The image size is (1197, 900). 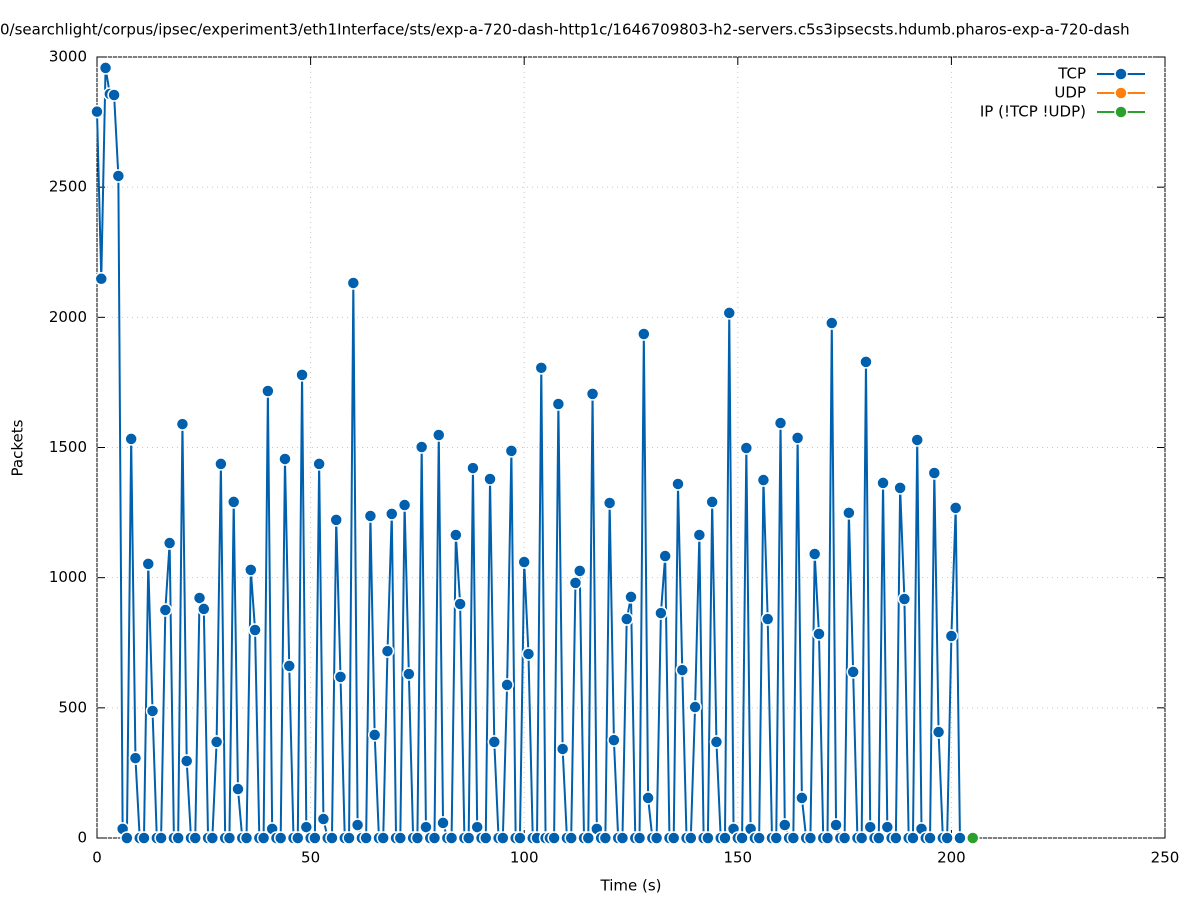 What do you see at coordinates (68, 57) in the screenshot?
I see `y-tick-label: 3000` at bounding box center [68, 57].